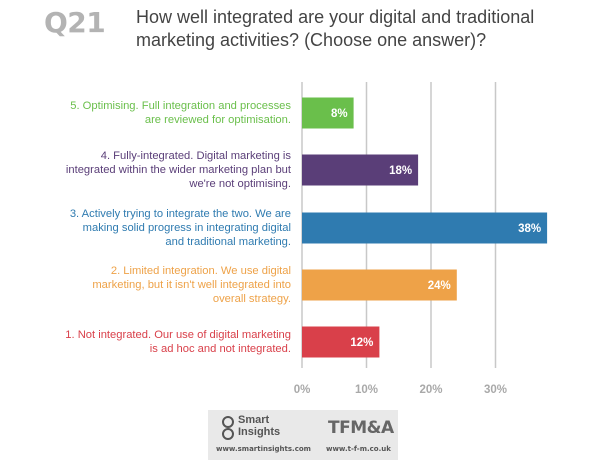 Image resolution: width=599 pixels, height=474 pixels. What do you see at coordinates (339, 114) in the screenshot?
I see `data-label: 8%` at bounding box center [339, 114].